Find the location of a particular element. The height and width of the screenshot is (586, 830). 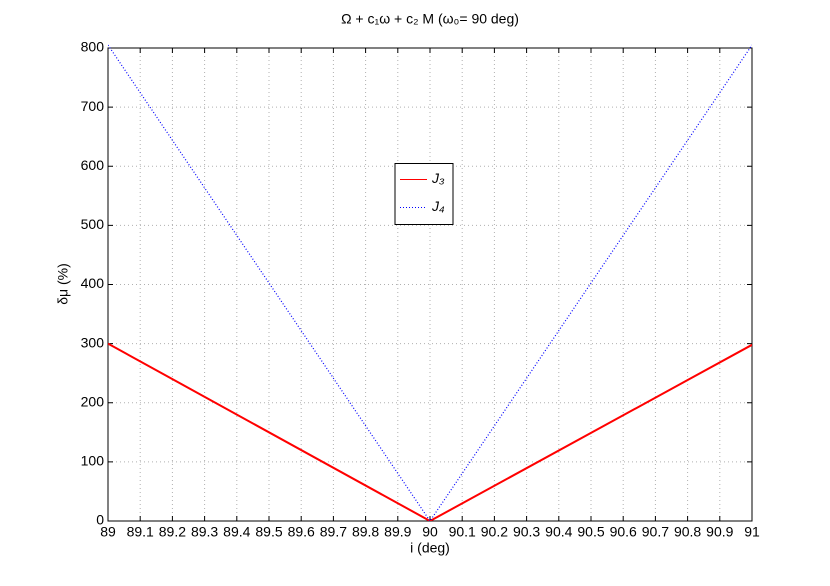

x-tick-label: 89.1 is located at coordinates (140, 532).